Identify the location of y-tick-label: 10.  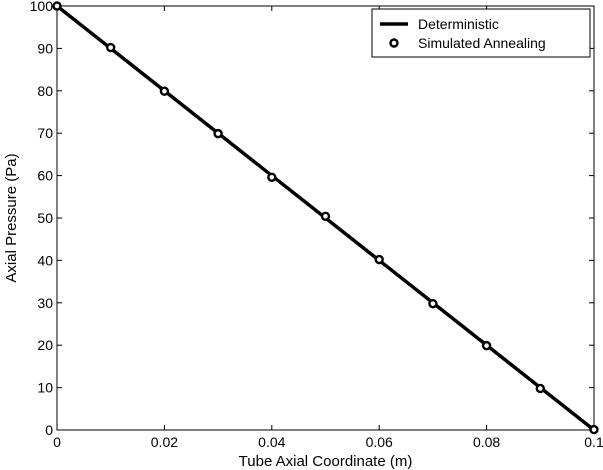
(45, 388).